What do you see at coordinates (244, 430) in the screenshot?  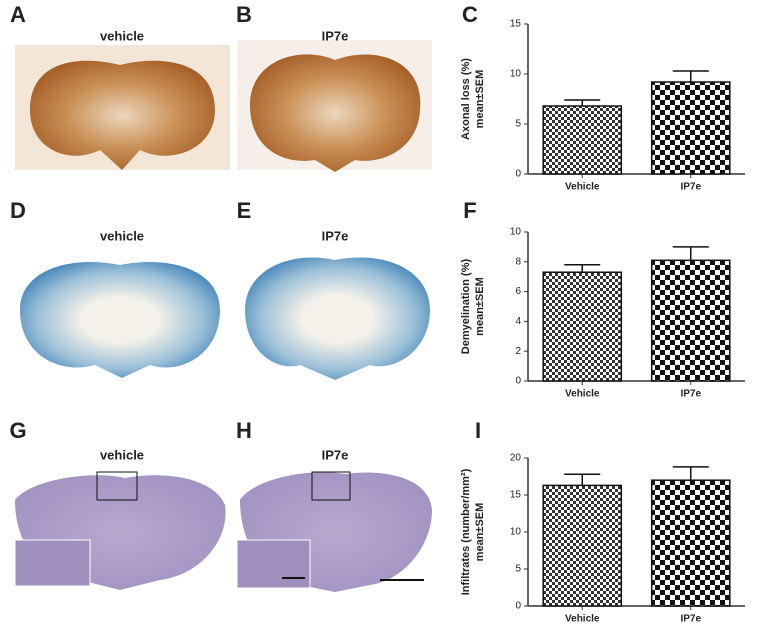 I see `panel-letter: H` at bounding box center [244, 430].